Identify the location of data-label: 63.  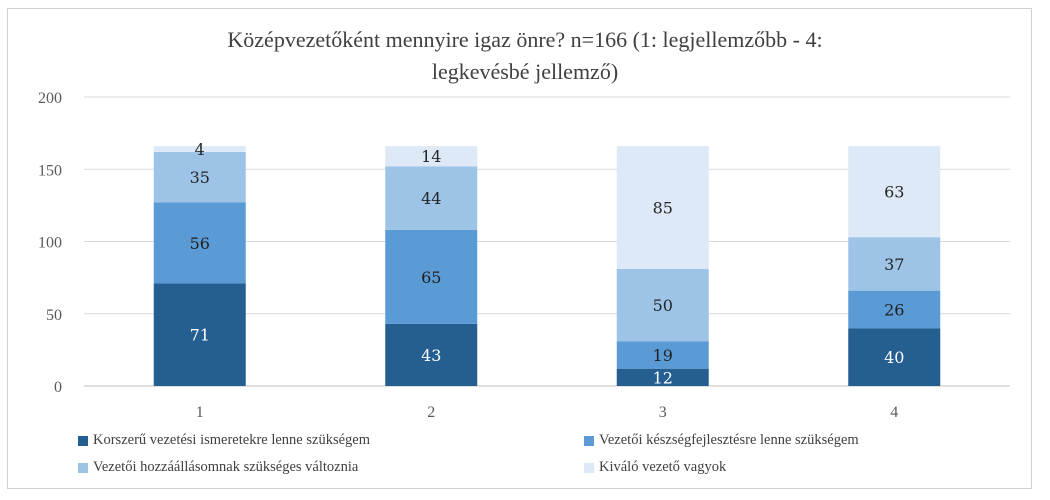
(894, 192).